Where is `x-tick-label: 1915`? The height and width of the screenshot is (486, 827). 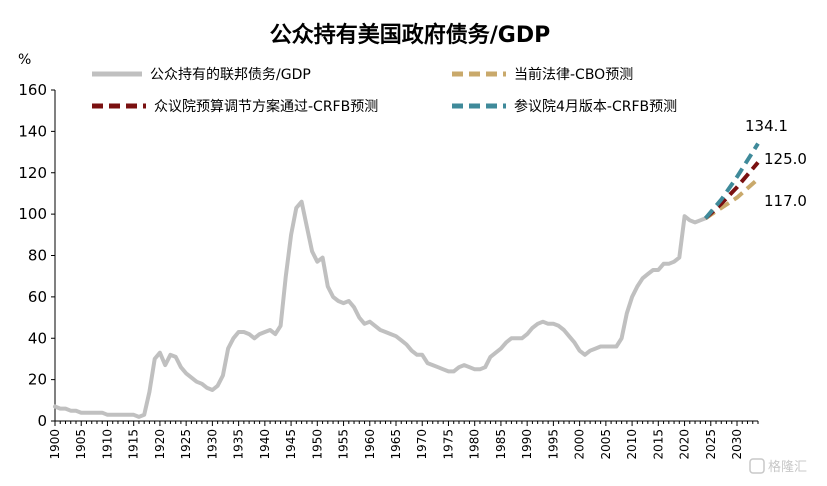 x-tick-label: 1915 is located at coordinates (134, 444).